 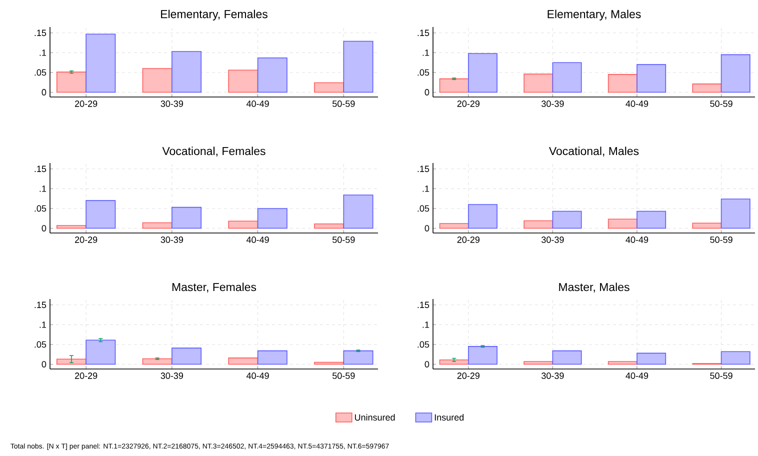 What do you see at coordinates (374, 417) in the screenshot?
I see `legend-label: Uninsured` at bounding box center [374, 417].